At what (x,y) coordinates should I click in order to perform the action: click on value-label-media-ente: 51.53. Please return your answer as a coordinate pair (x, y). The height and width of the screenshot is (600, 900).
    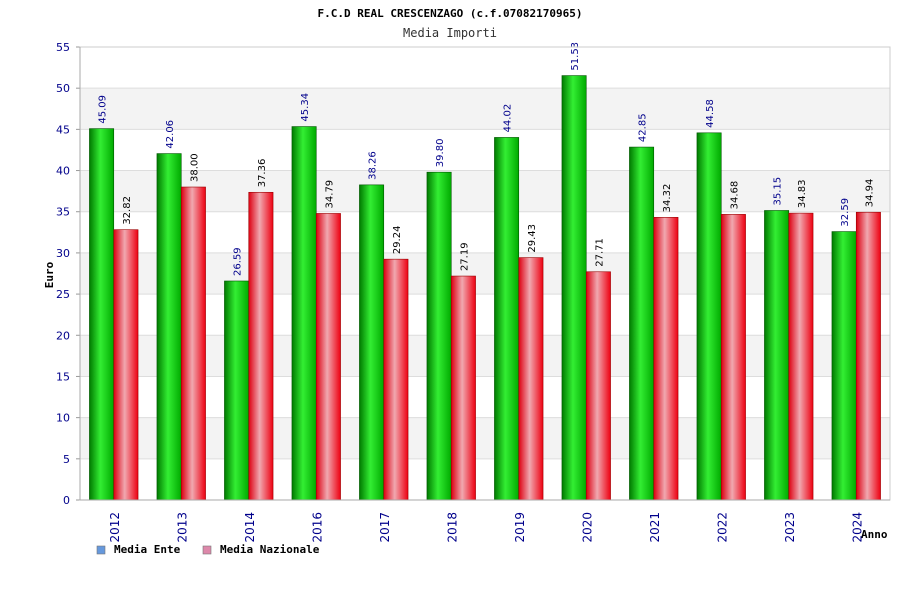
    Looking at the image, I should click on (575, 56).